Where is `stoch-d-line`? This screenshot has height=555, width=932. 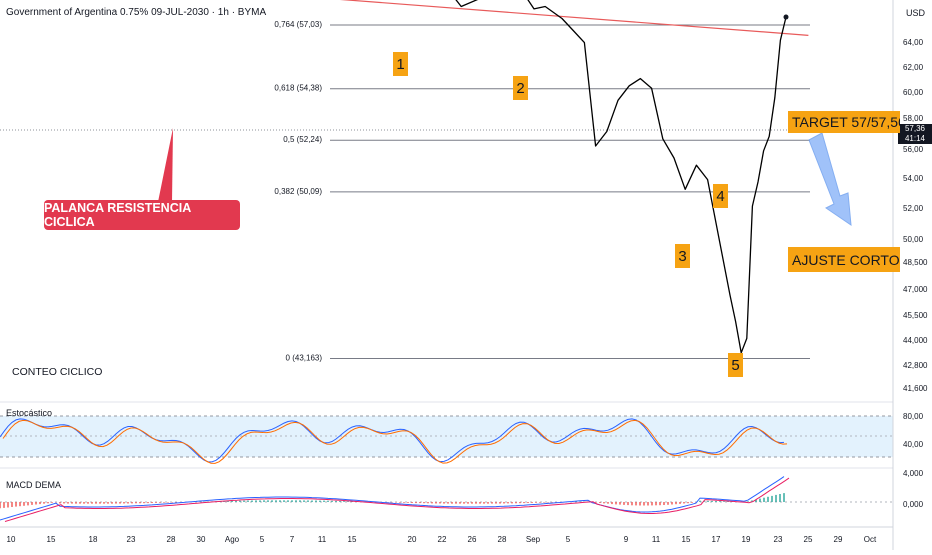 stoch-d-line is located at coordinates (395, 441).